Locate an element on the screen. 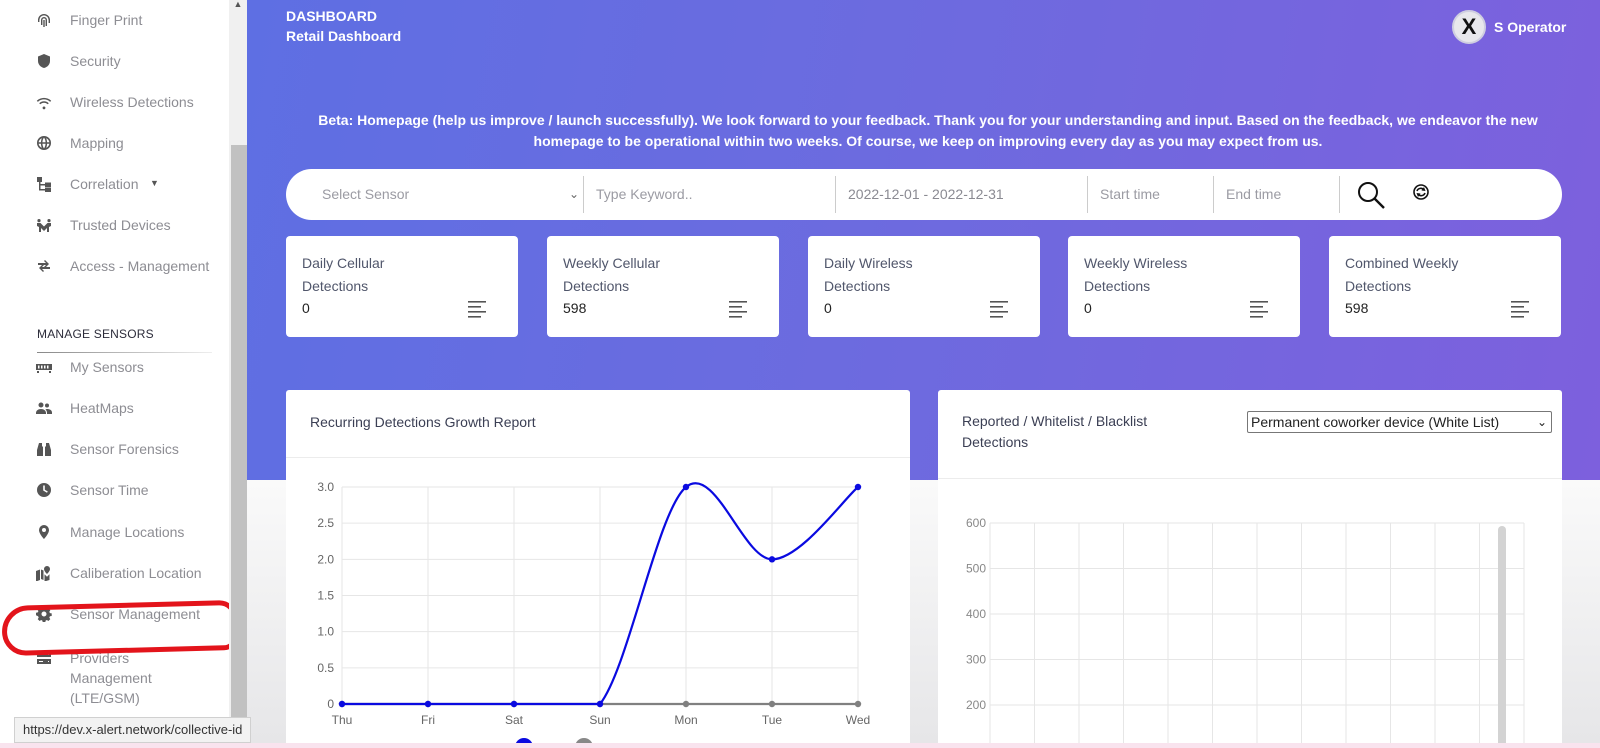  hierarchy-icon is located at coordinates (44, 184).